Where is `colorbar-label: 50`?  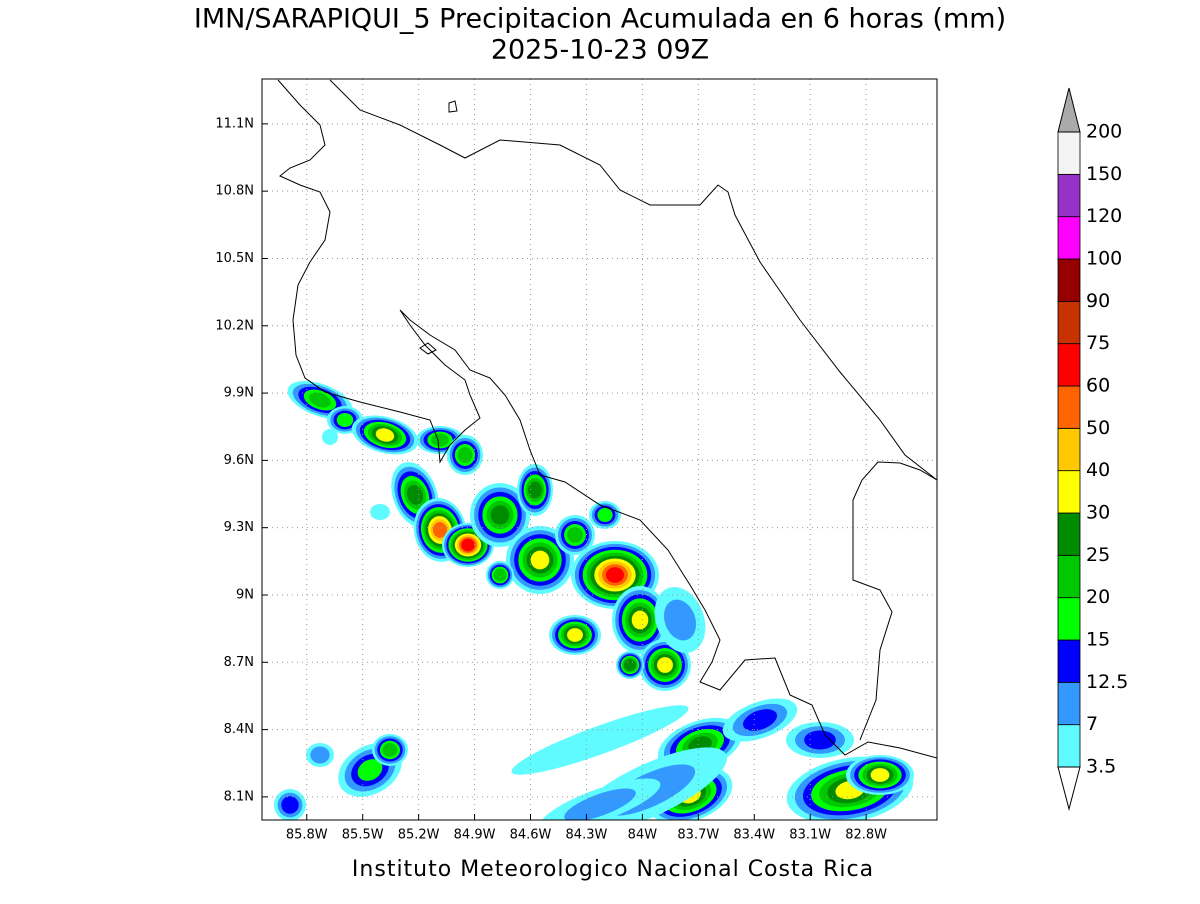 colorbar-label: 50 is located at coordinates (1098, 428).